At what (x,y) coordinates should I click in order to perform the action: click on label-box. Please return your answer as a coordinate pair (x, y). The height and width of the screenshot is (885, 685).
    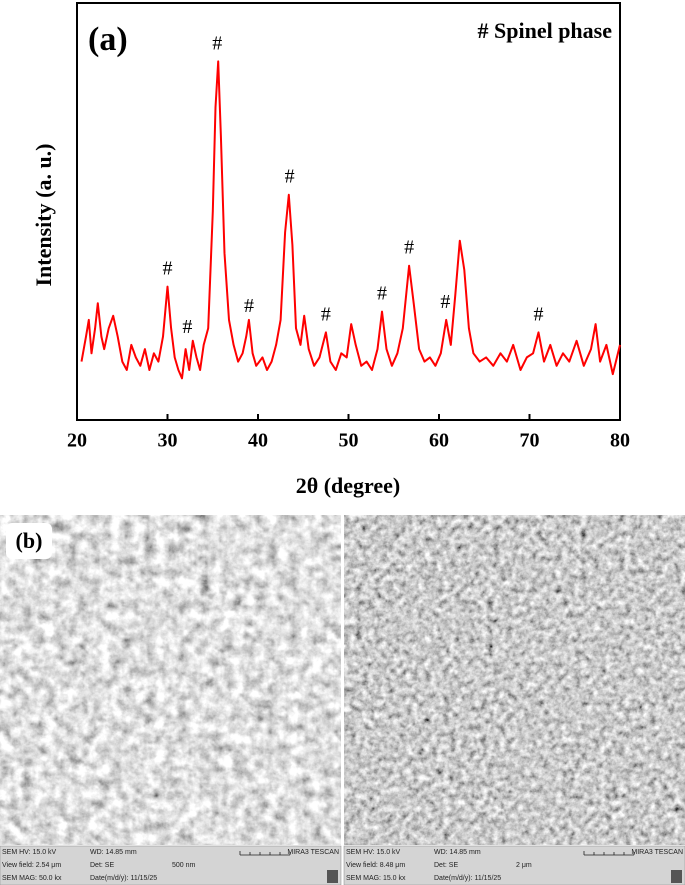
    Looking at the image, I should click on (29, 541).